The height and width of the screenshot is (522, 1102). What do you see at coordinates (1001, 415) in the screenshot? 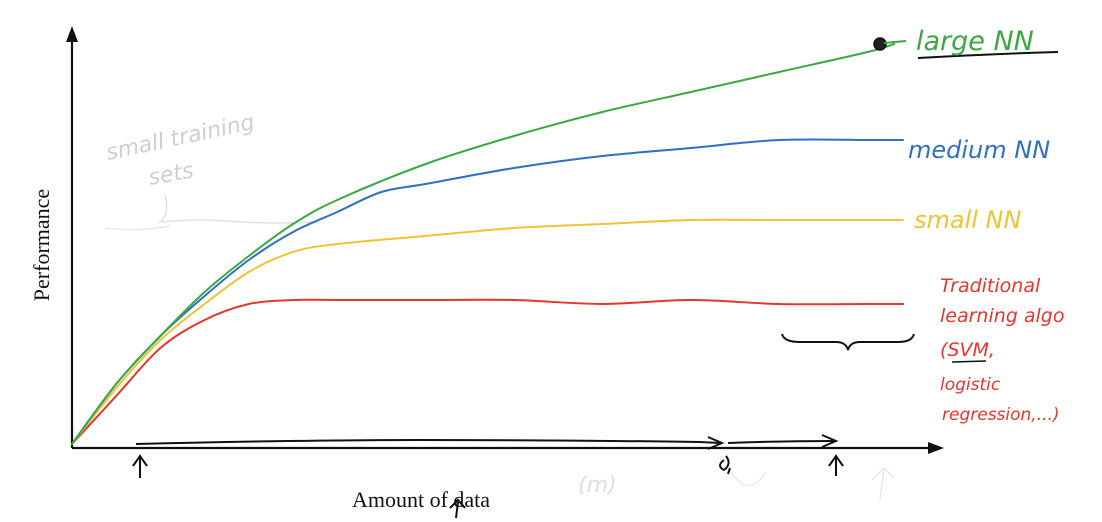
I see `label-traditional-line5: regression,...)` at bounding box center [1001, 415].